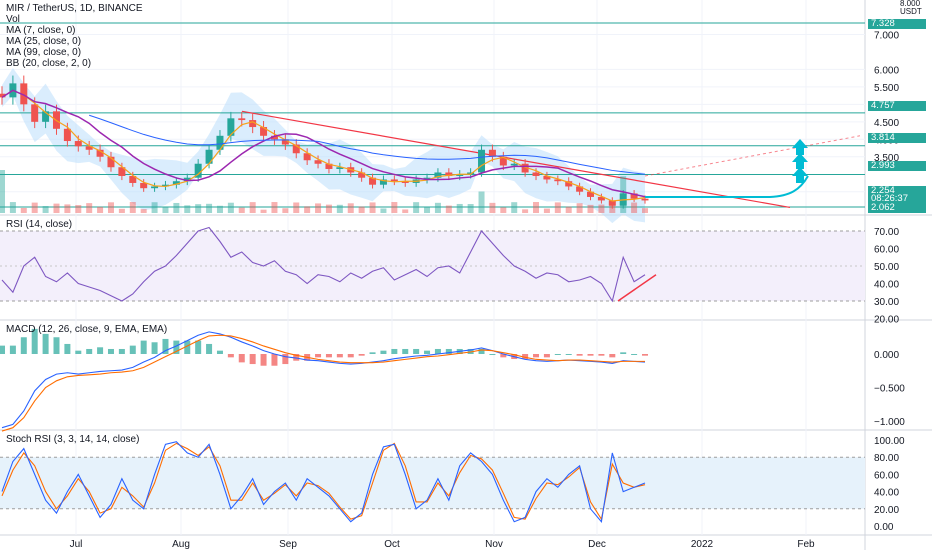 The height and width of the screenshot is (550, 932). What do you see at coordinates (44, 41) in the screenshot?
I see `ma25-label: MA (25, close, 0)` at bounding box center [44, 41].